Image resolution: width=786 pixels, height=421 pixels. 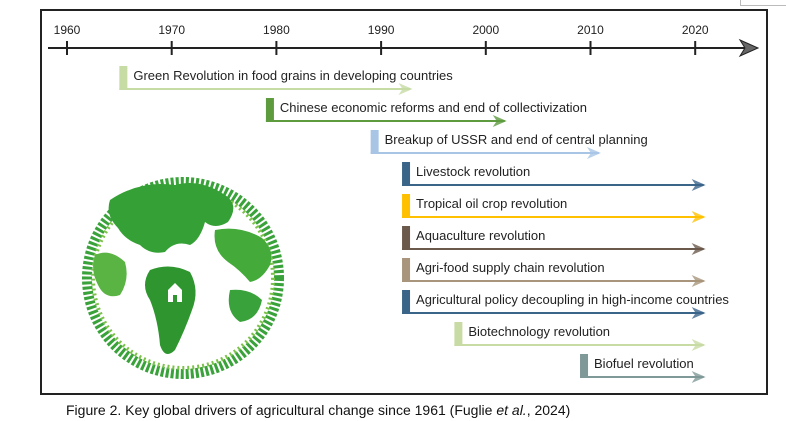 What do you see at coordinates (763, 3) in the screenshot?
I see `corner-box` at bounding box center [763, 3].